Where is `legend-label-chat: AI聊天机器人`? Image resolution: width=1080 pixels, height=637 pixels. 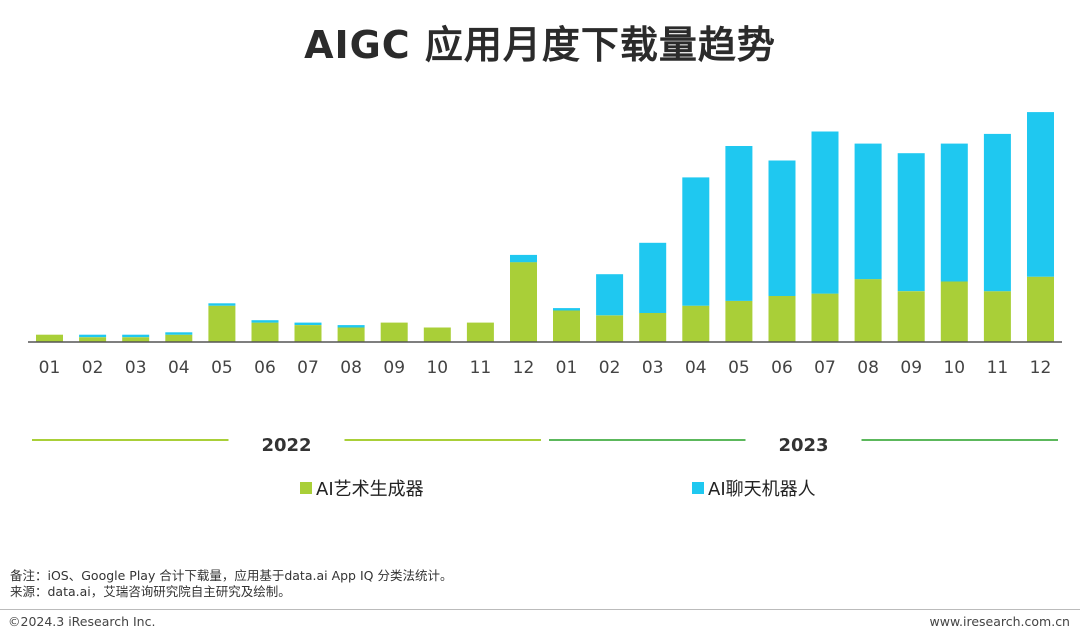 legend-label-chat: AI聊天机器人 is located at coordinates (762, 489).